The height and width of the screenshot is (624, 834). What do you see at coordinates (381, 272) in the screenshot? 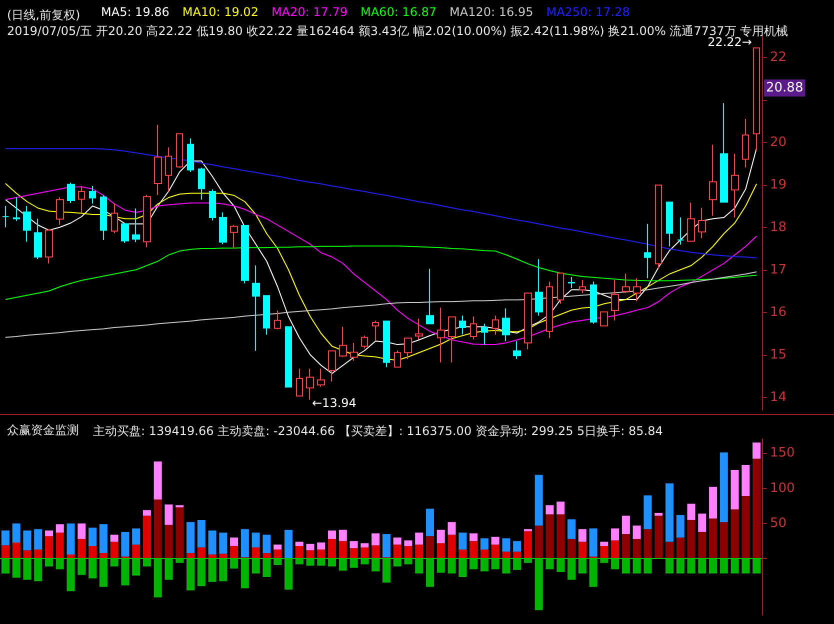
I see `line-series` at bounding box center [381, 272].